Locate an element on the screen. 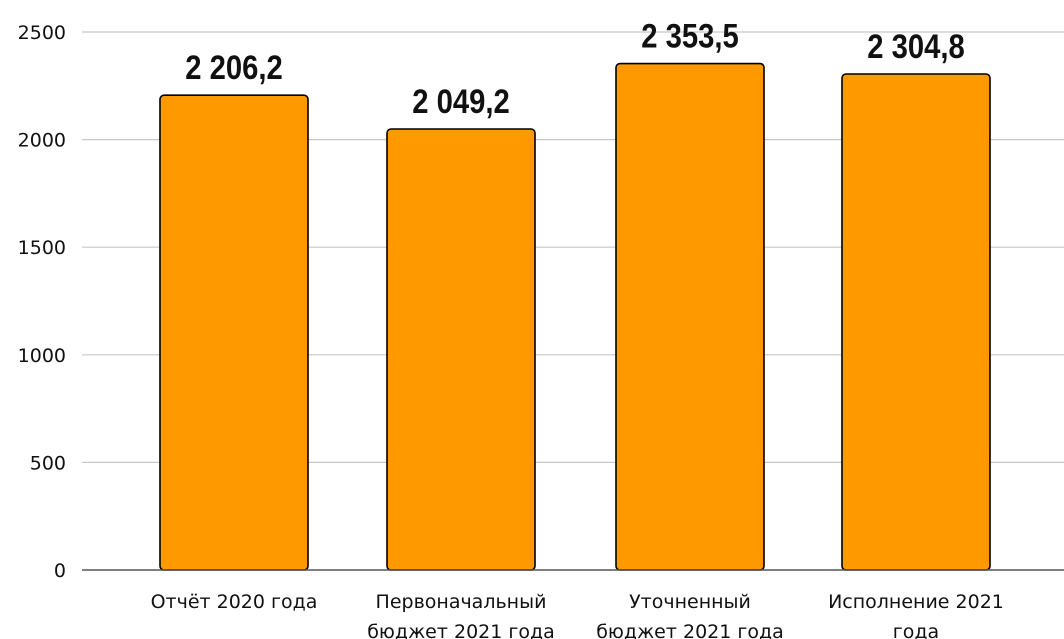 The height and width of the screenshot is (639, 1064). y-tick-label: 1500 is located at coordinates (42, 248).